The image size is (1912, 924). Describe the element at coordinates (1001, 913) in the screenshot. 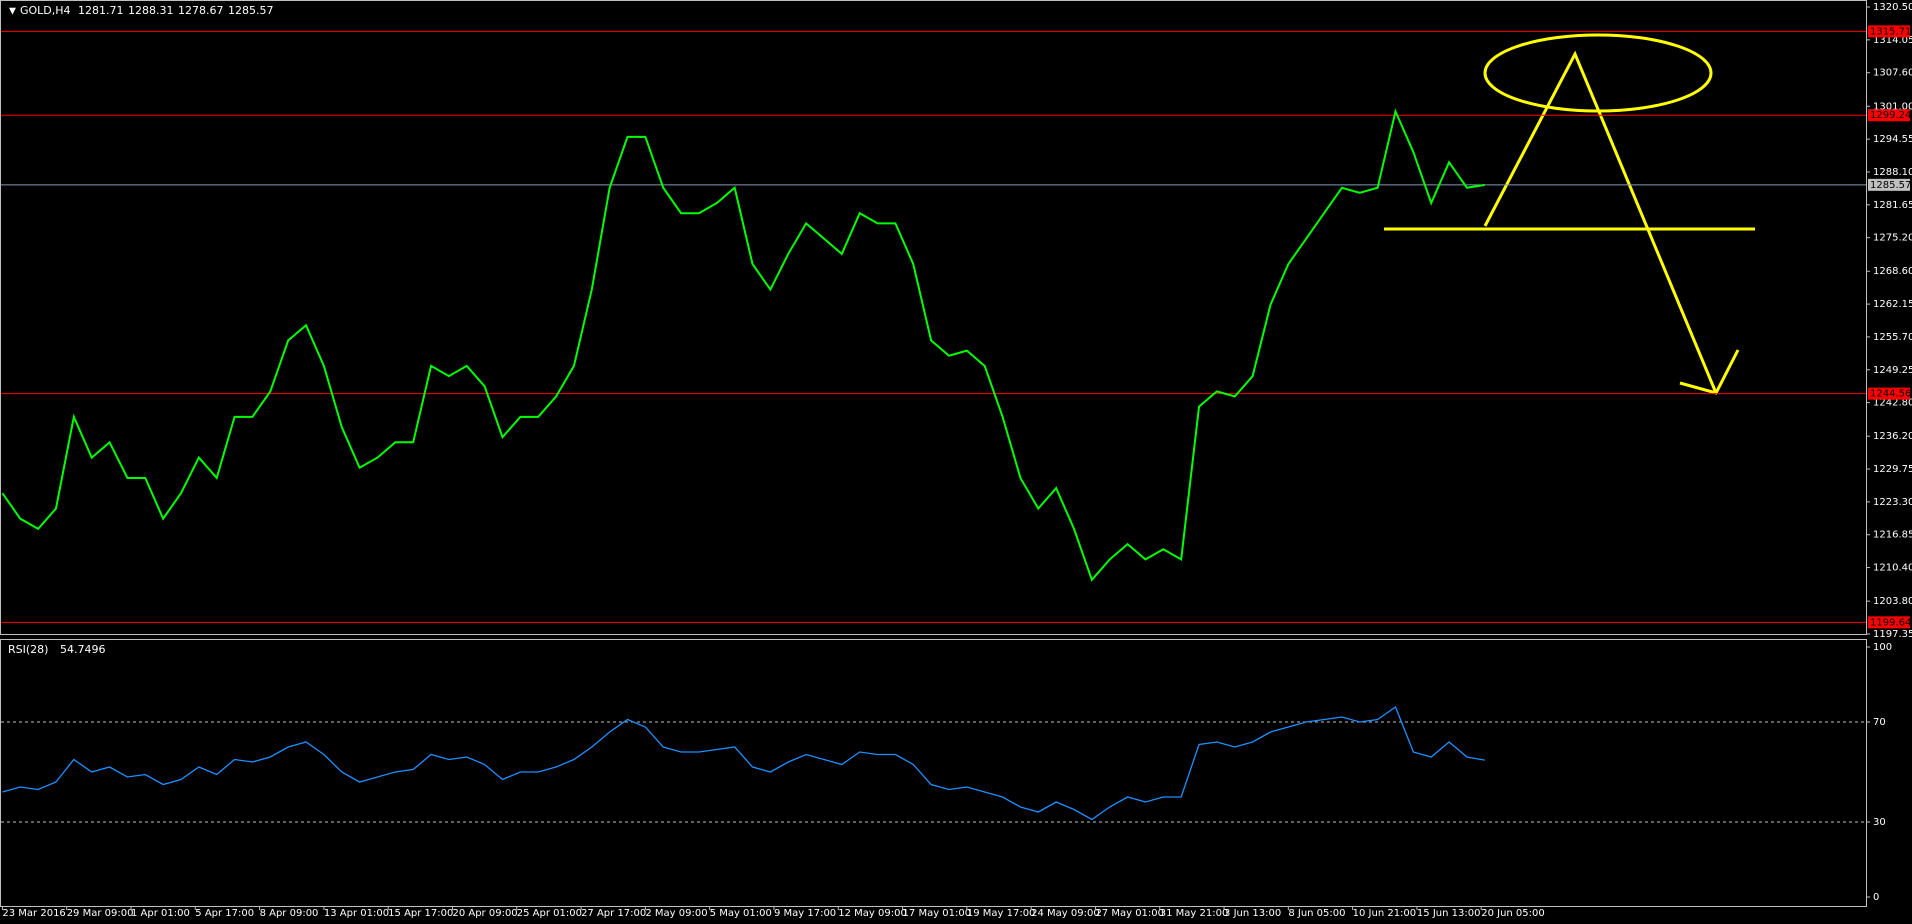

I see `x-tick-label: 19 May 17:00` at that location.